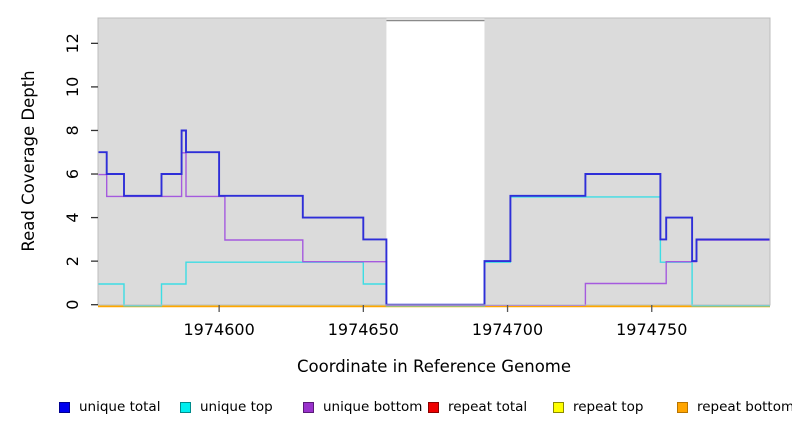  I want to click on y-axis-tick-label: 10, so click(72, 87).